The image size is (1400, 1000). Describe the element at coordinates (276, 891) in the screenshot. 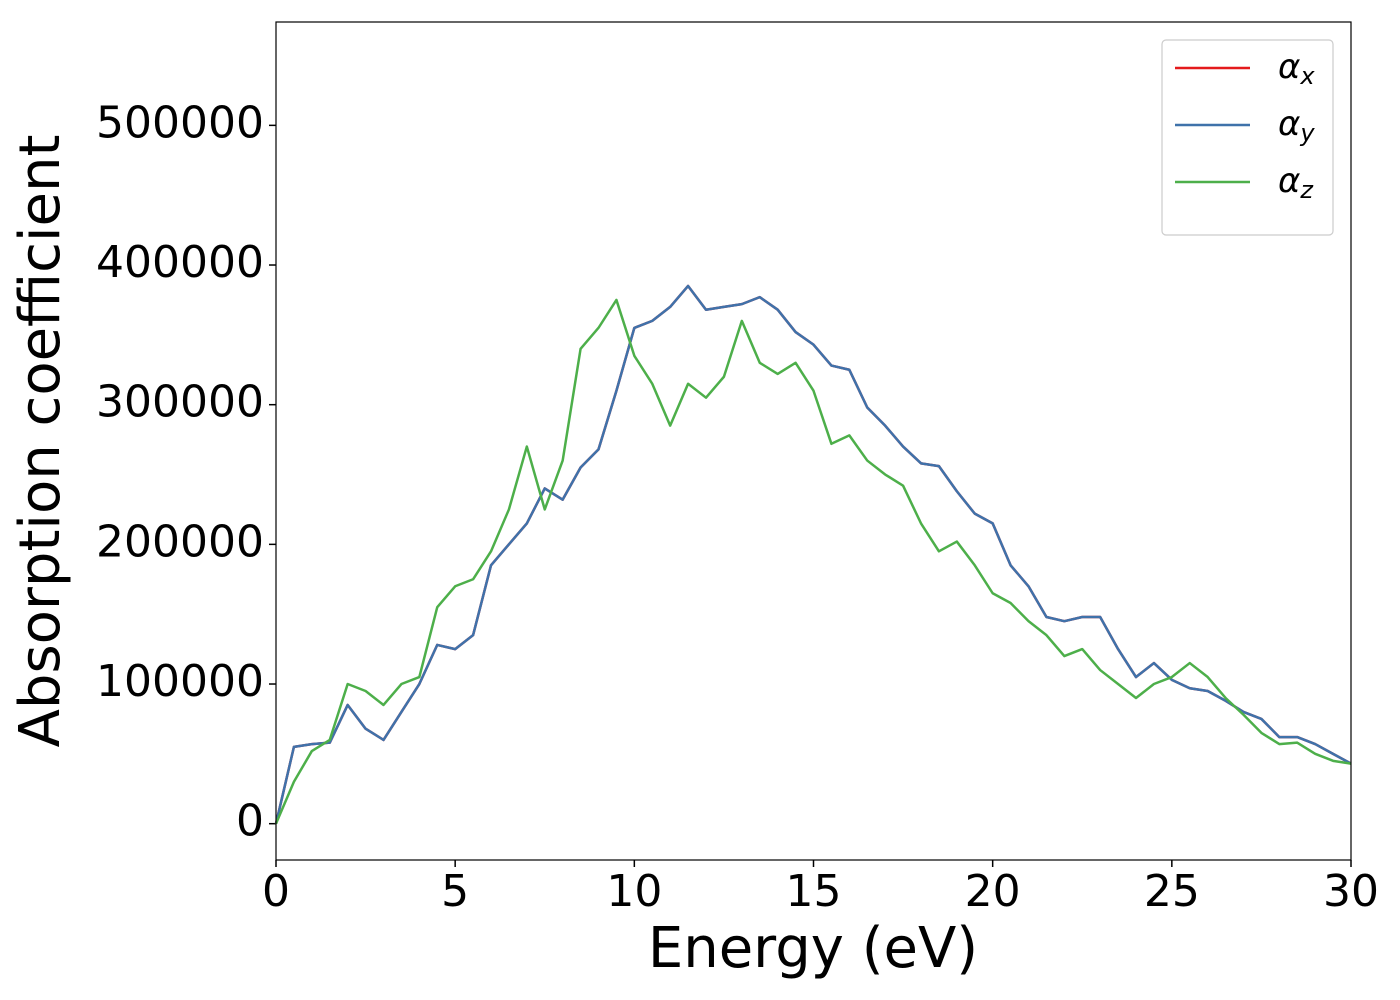

I see `x-tick-label: 0` at that location.